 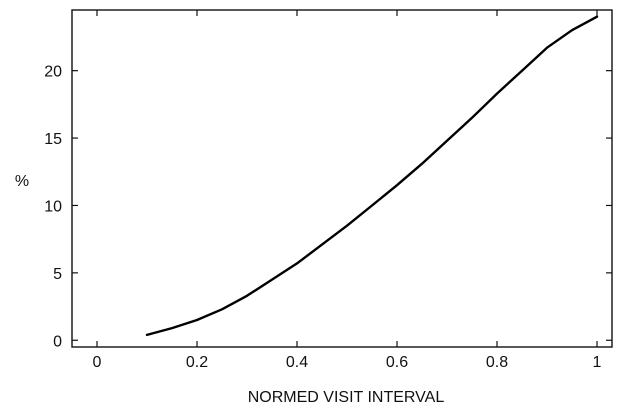 What do you see at coordinates (53, 206) in the screenshot?
I see `y-tick-label: 10` at bounding box center [53, 206].